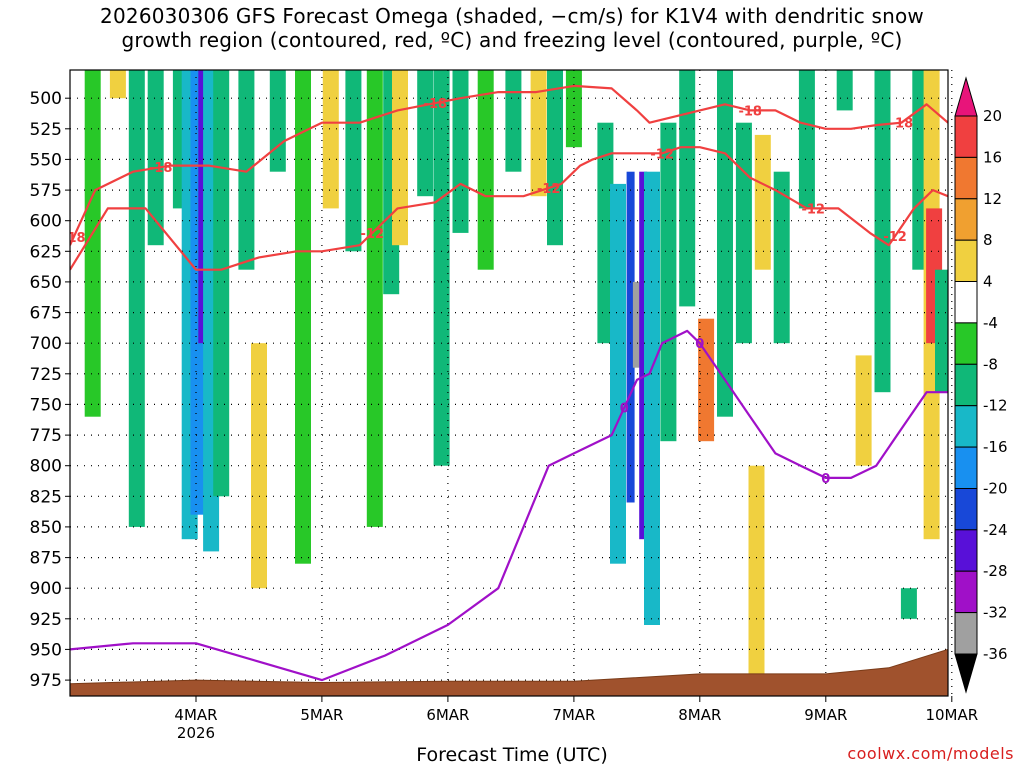 The height and width of the screenshot is (768, 1024). I want to click on x-tick-label-9MAR: 9MAR, so click(825, 715).